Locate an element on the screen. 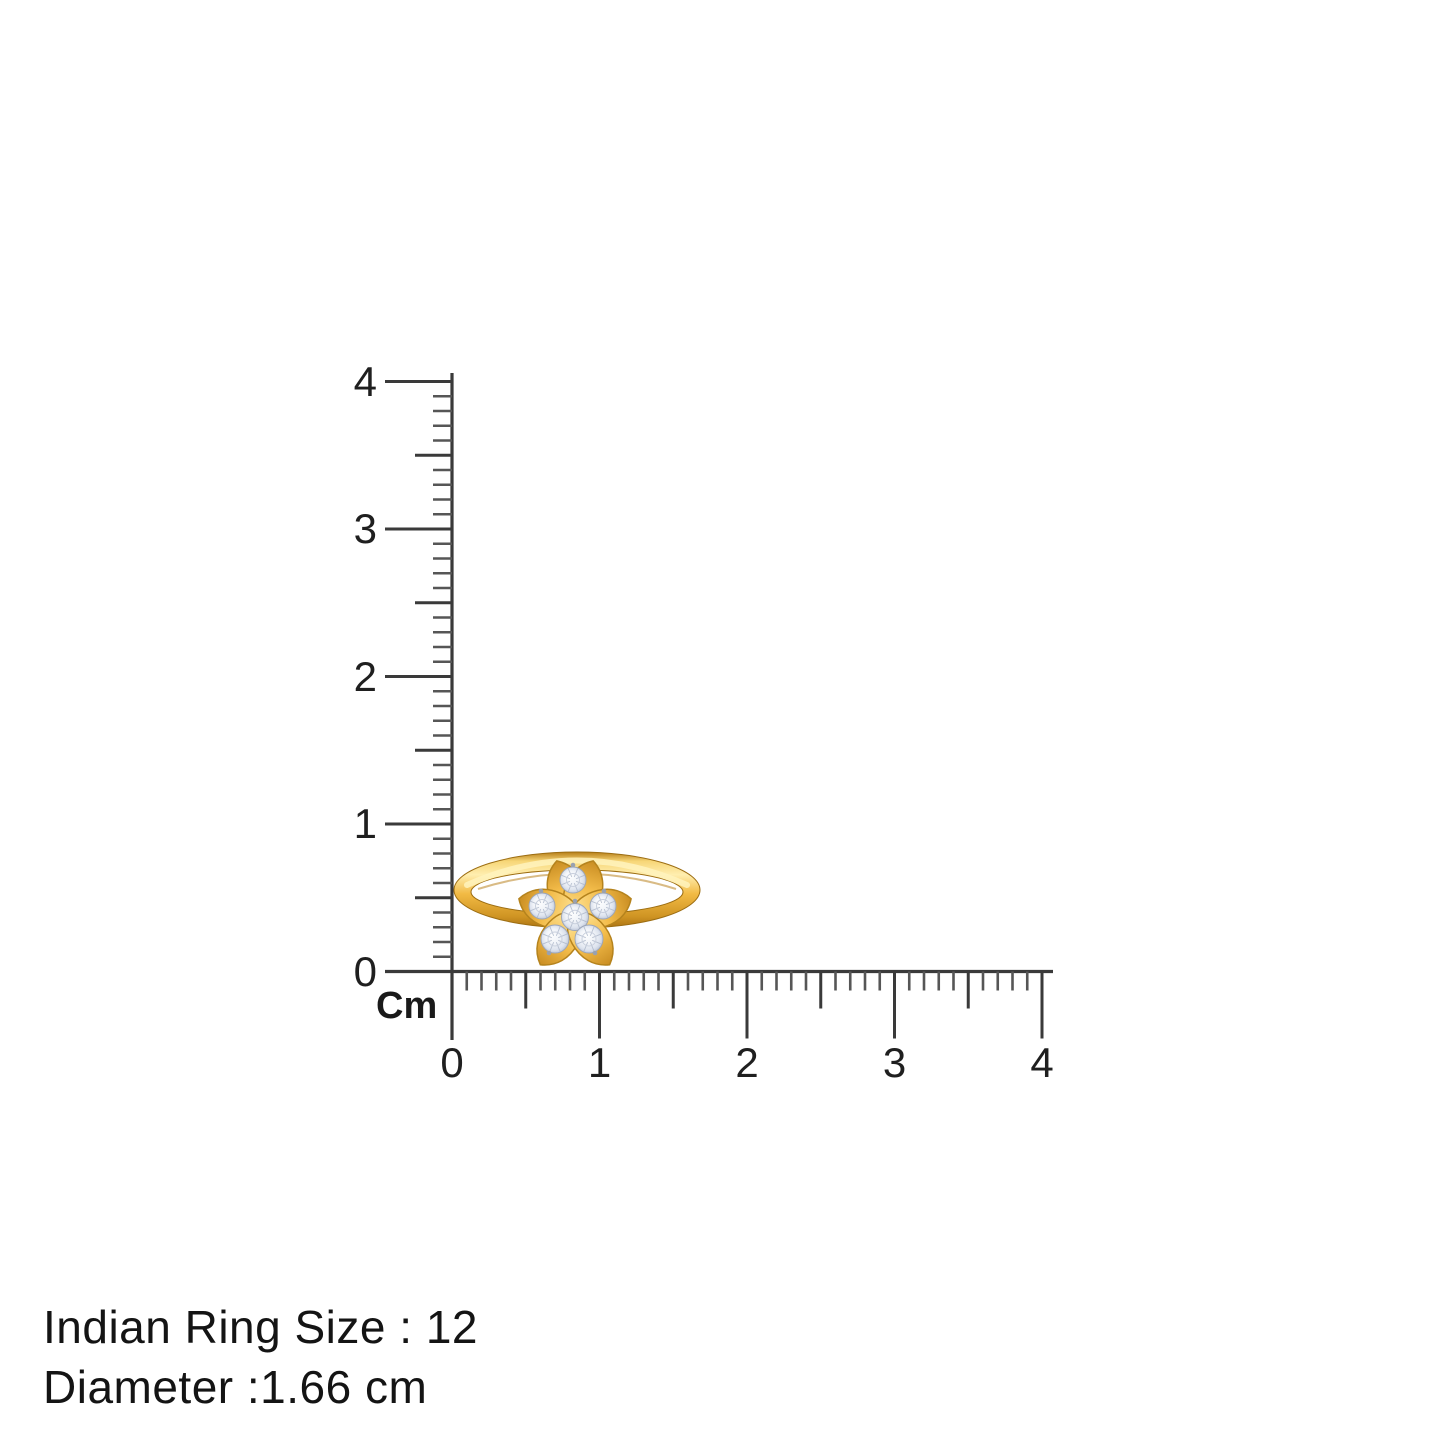  horizontal-ruler-label: 1 is located at coordinates (599, 1062).